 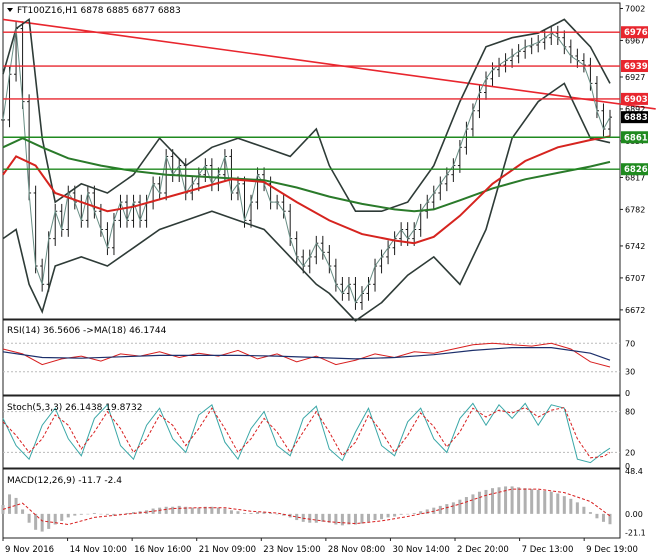 I want to click on price-axis-label: 6817, so click(x=635, y=177).